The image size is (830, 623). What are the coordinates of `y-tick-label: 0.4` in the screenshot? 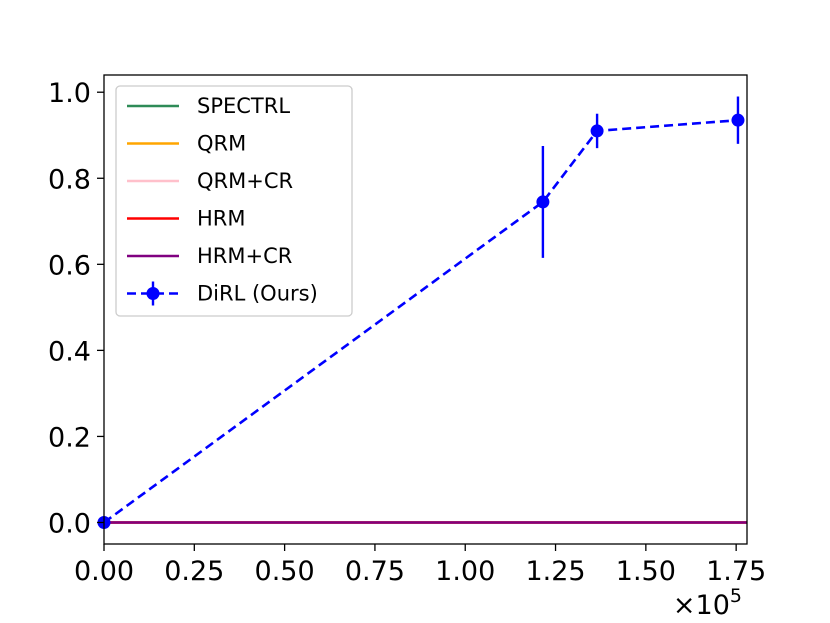 It's located at (69, 351).